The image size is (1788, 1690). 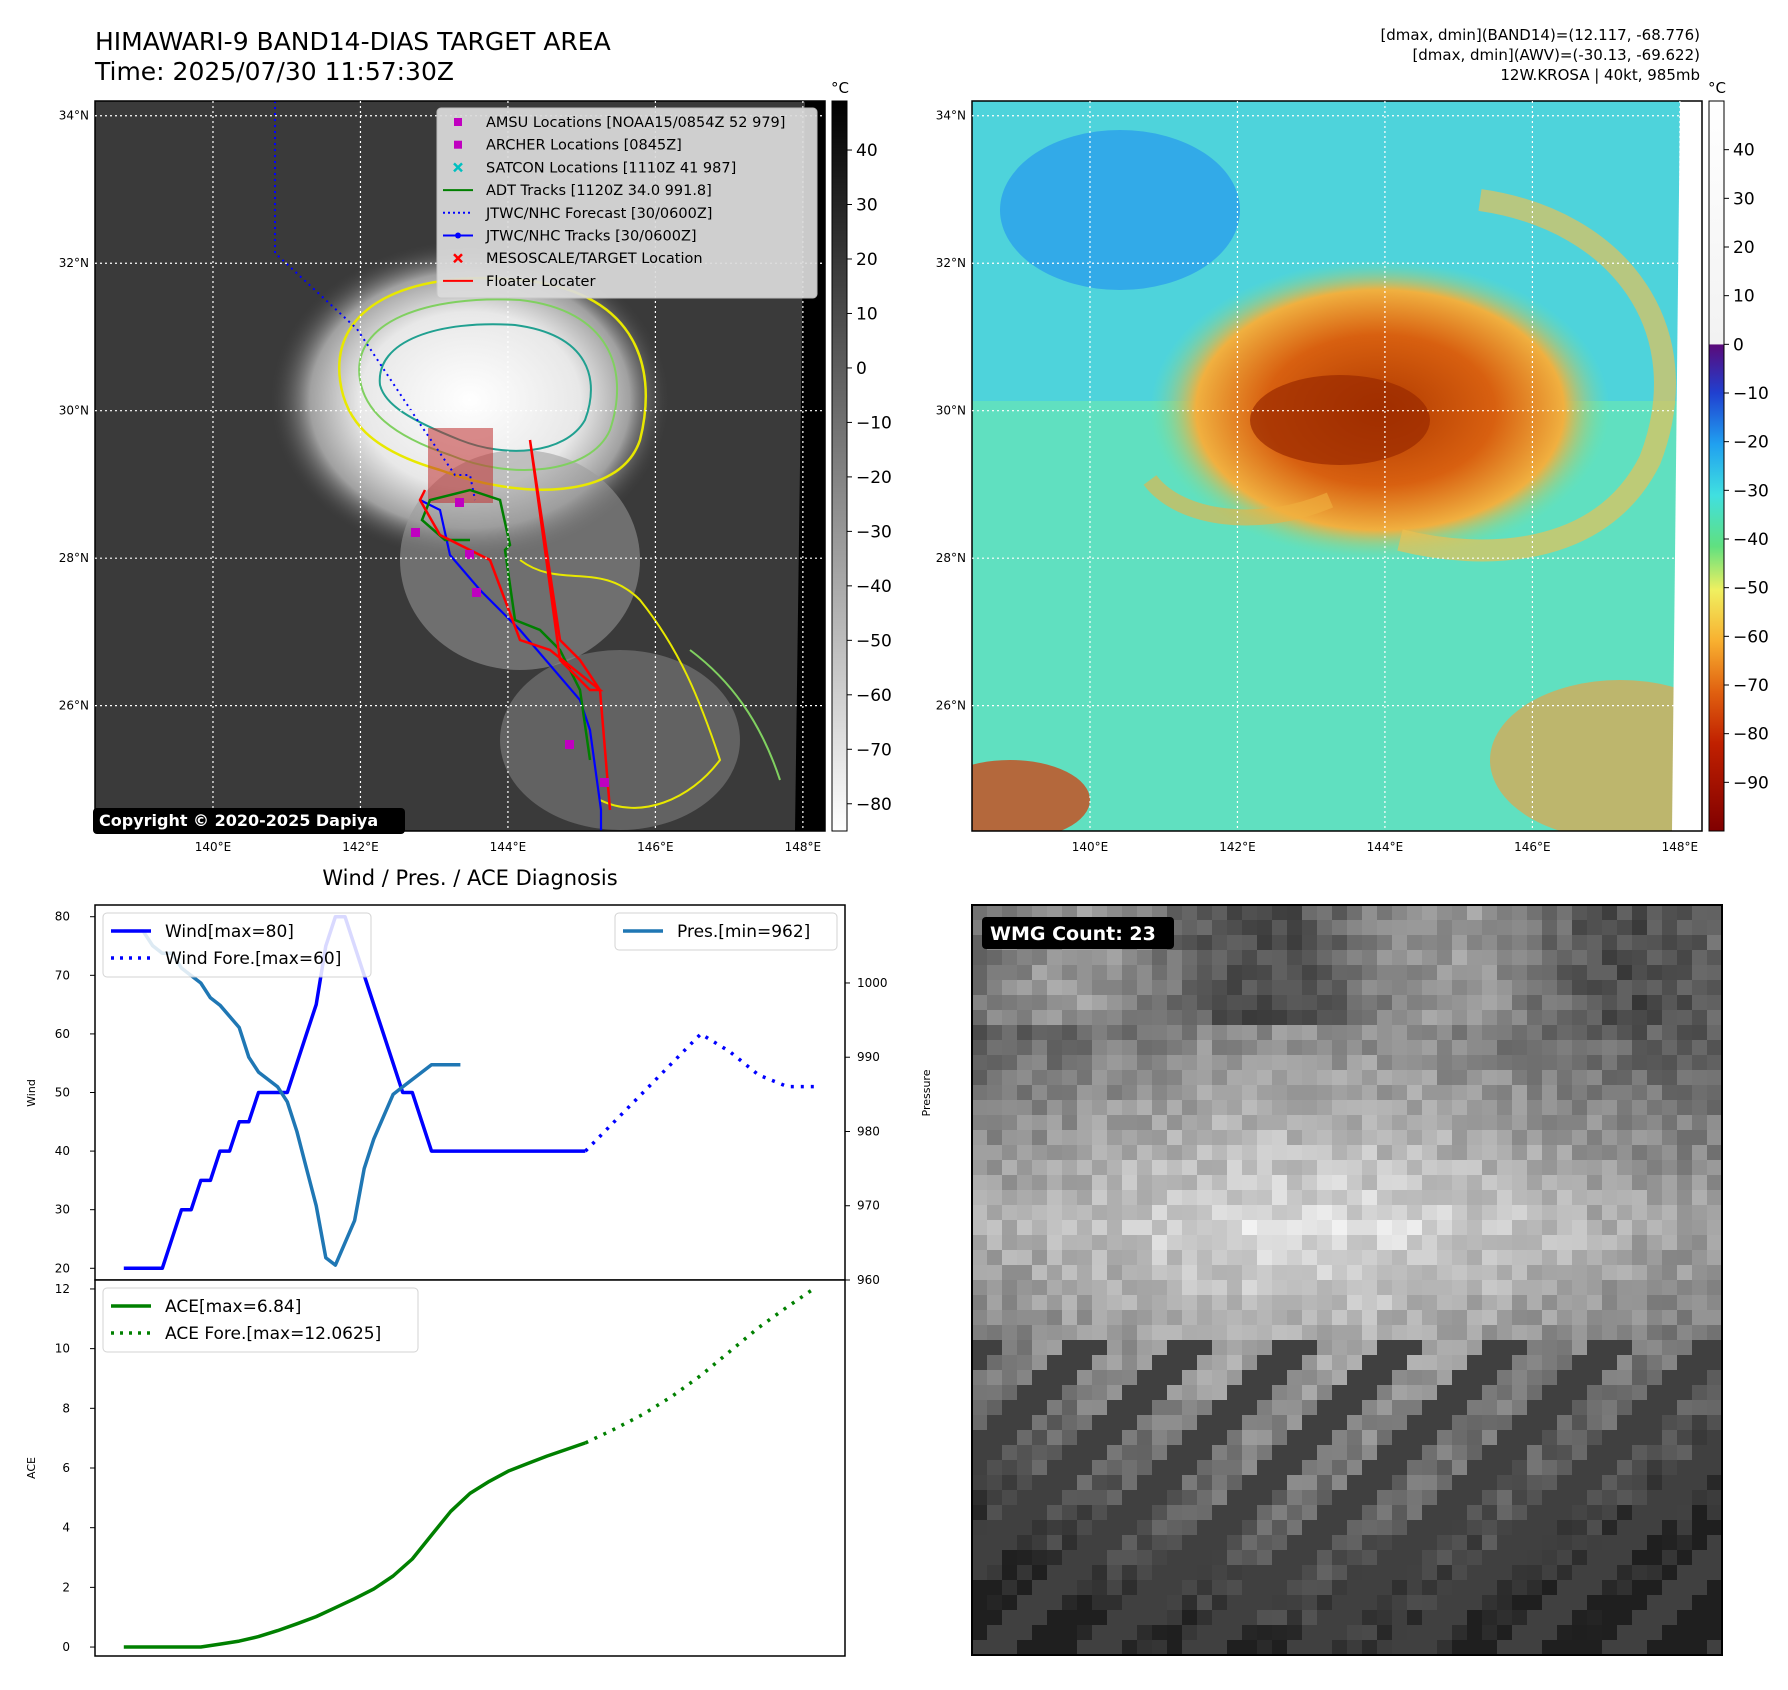 I want to click on colorbar-tick-label: −60, so click(x=1751, y=637).